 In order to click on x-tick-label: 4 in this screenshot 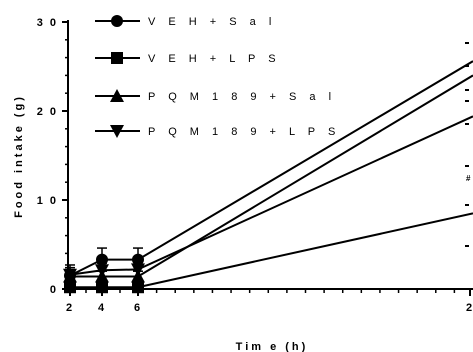, I will do `click(102, 308)`.